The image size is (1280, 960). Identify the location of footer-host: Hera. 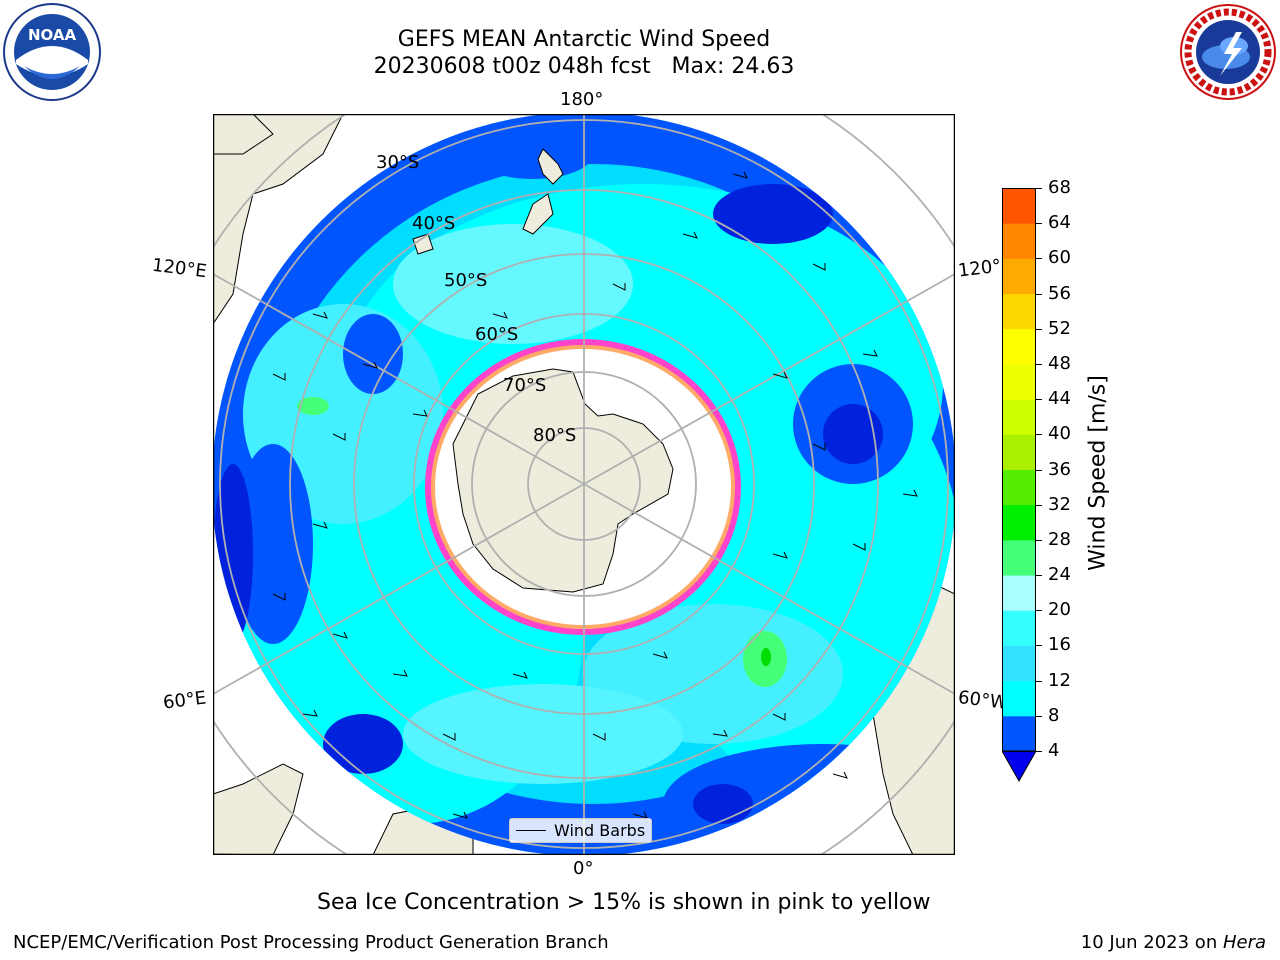
(1244, 942).